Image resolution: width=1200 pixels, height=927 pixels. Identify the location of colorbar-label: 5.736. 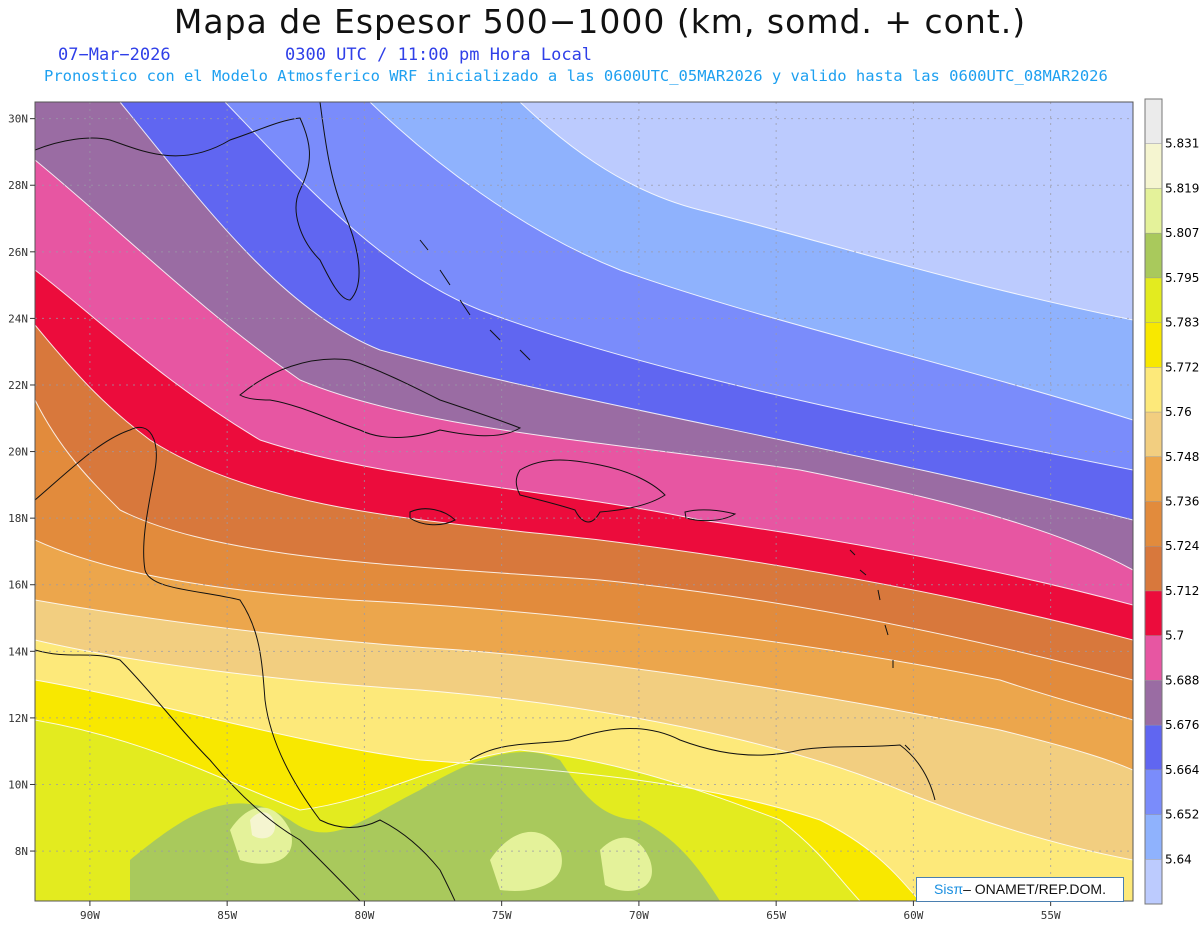
(1182, 502).